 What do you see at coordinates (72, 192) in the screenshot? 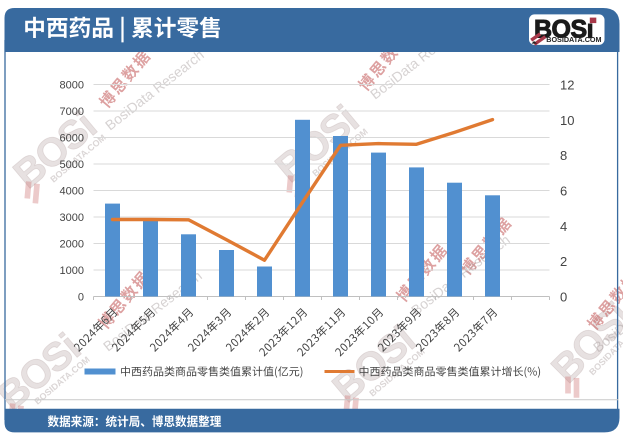
I see `svg-text: 4000` at bounding box center [72, 192].